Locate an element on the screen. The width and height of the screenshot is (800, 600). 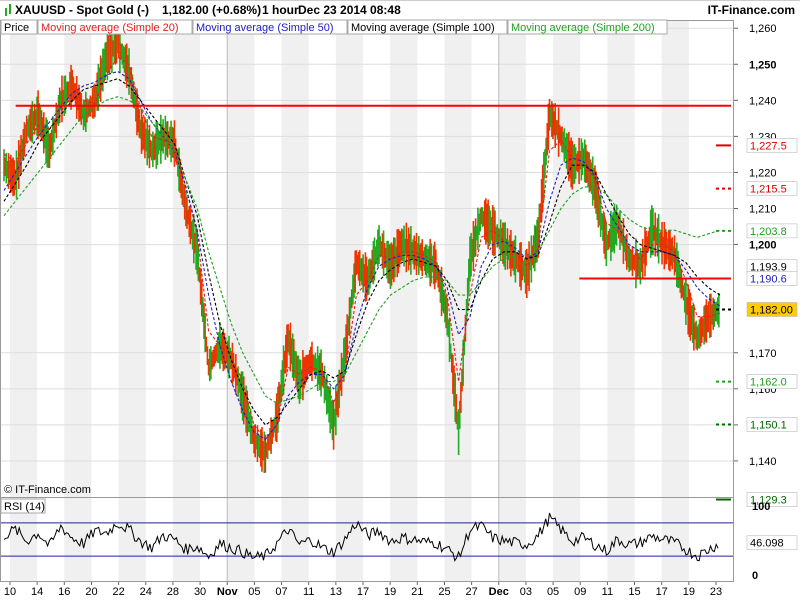
x-tick-label: 21 is located at coordinates (417, 592).